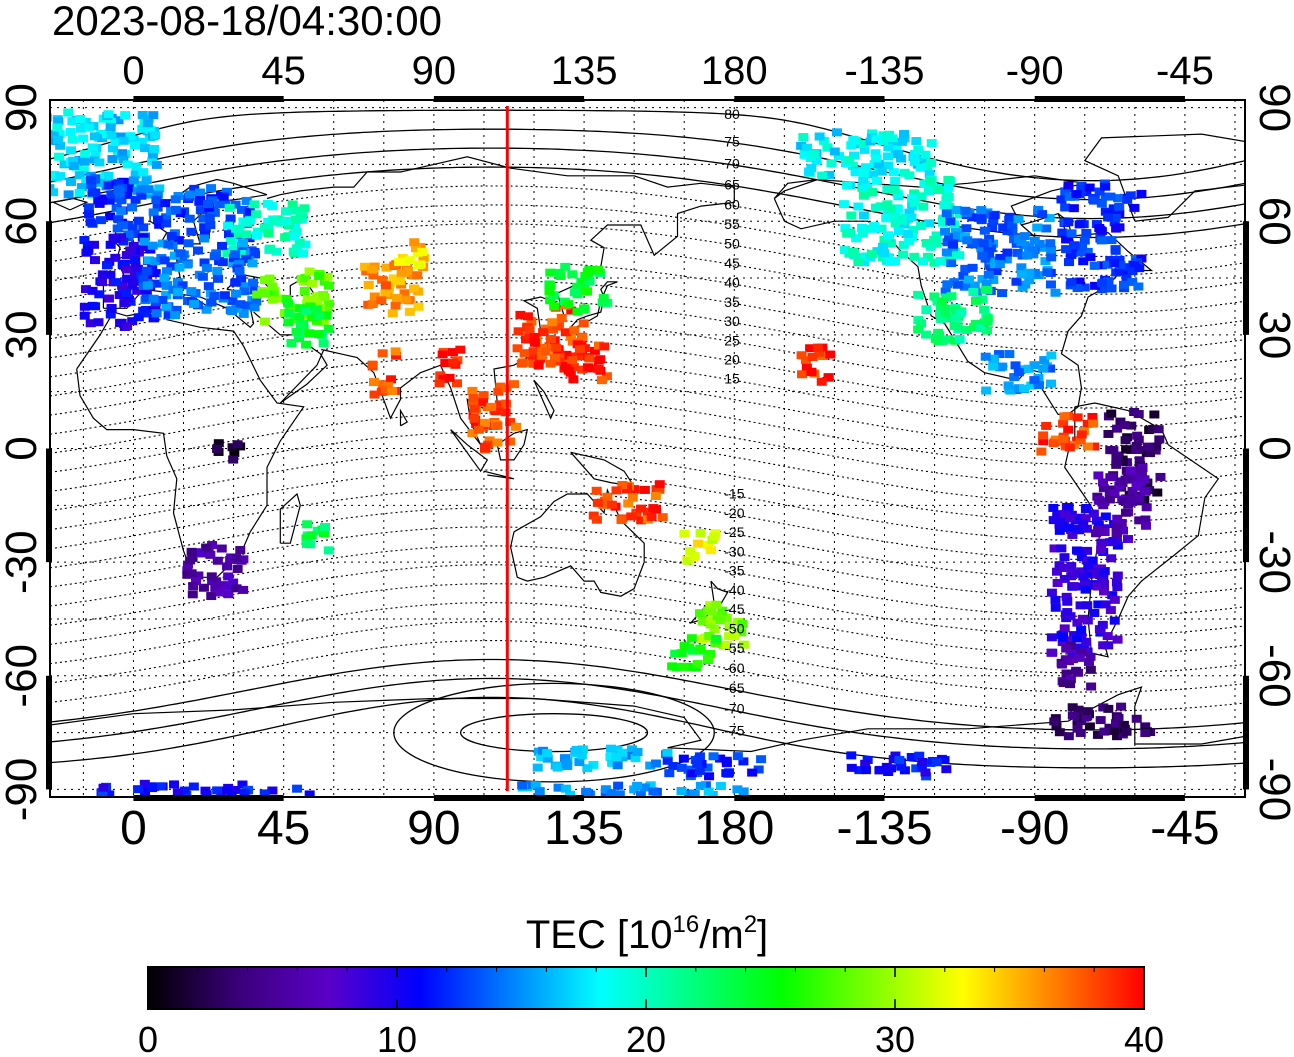  I want to click on cbar-tick-label-0: 0, so click(148, 1038).